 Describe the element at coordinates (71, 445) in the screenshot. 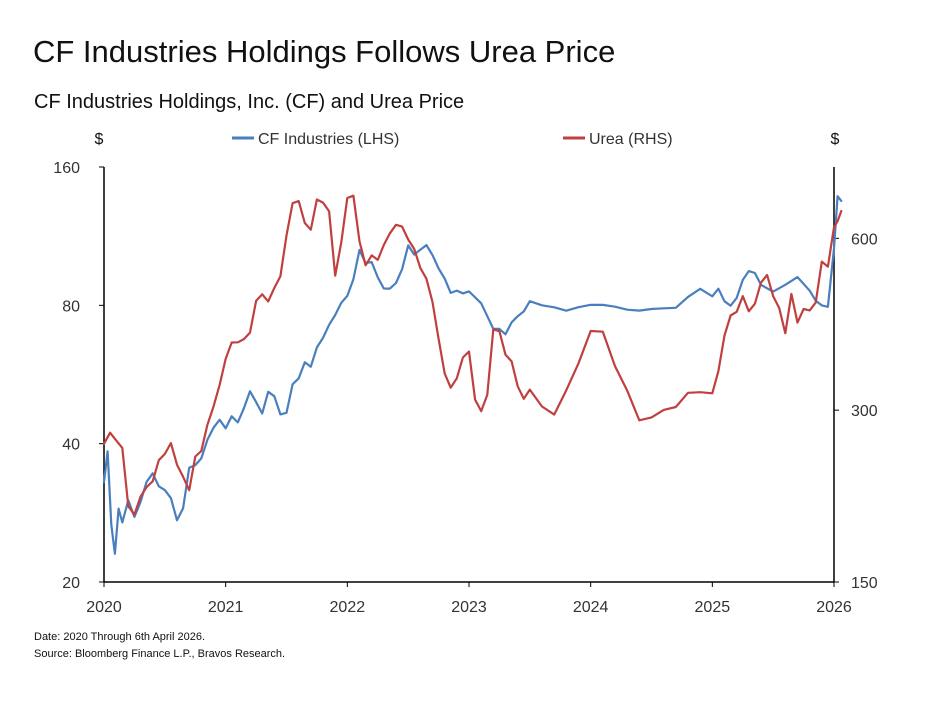

I see `left-tick-label: 40` at that location.